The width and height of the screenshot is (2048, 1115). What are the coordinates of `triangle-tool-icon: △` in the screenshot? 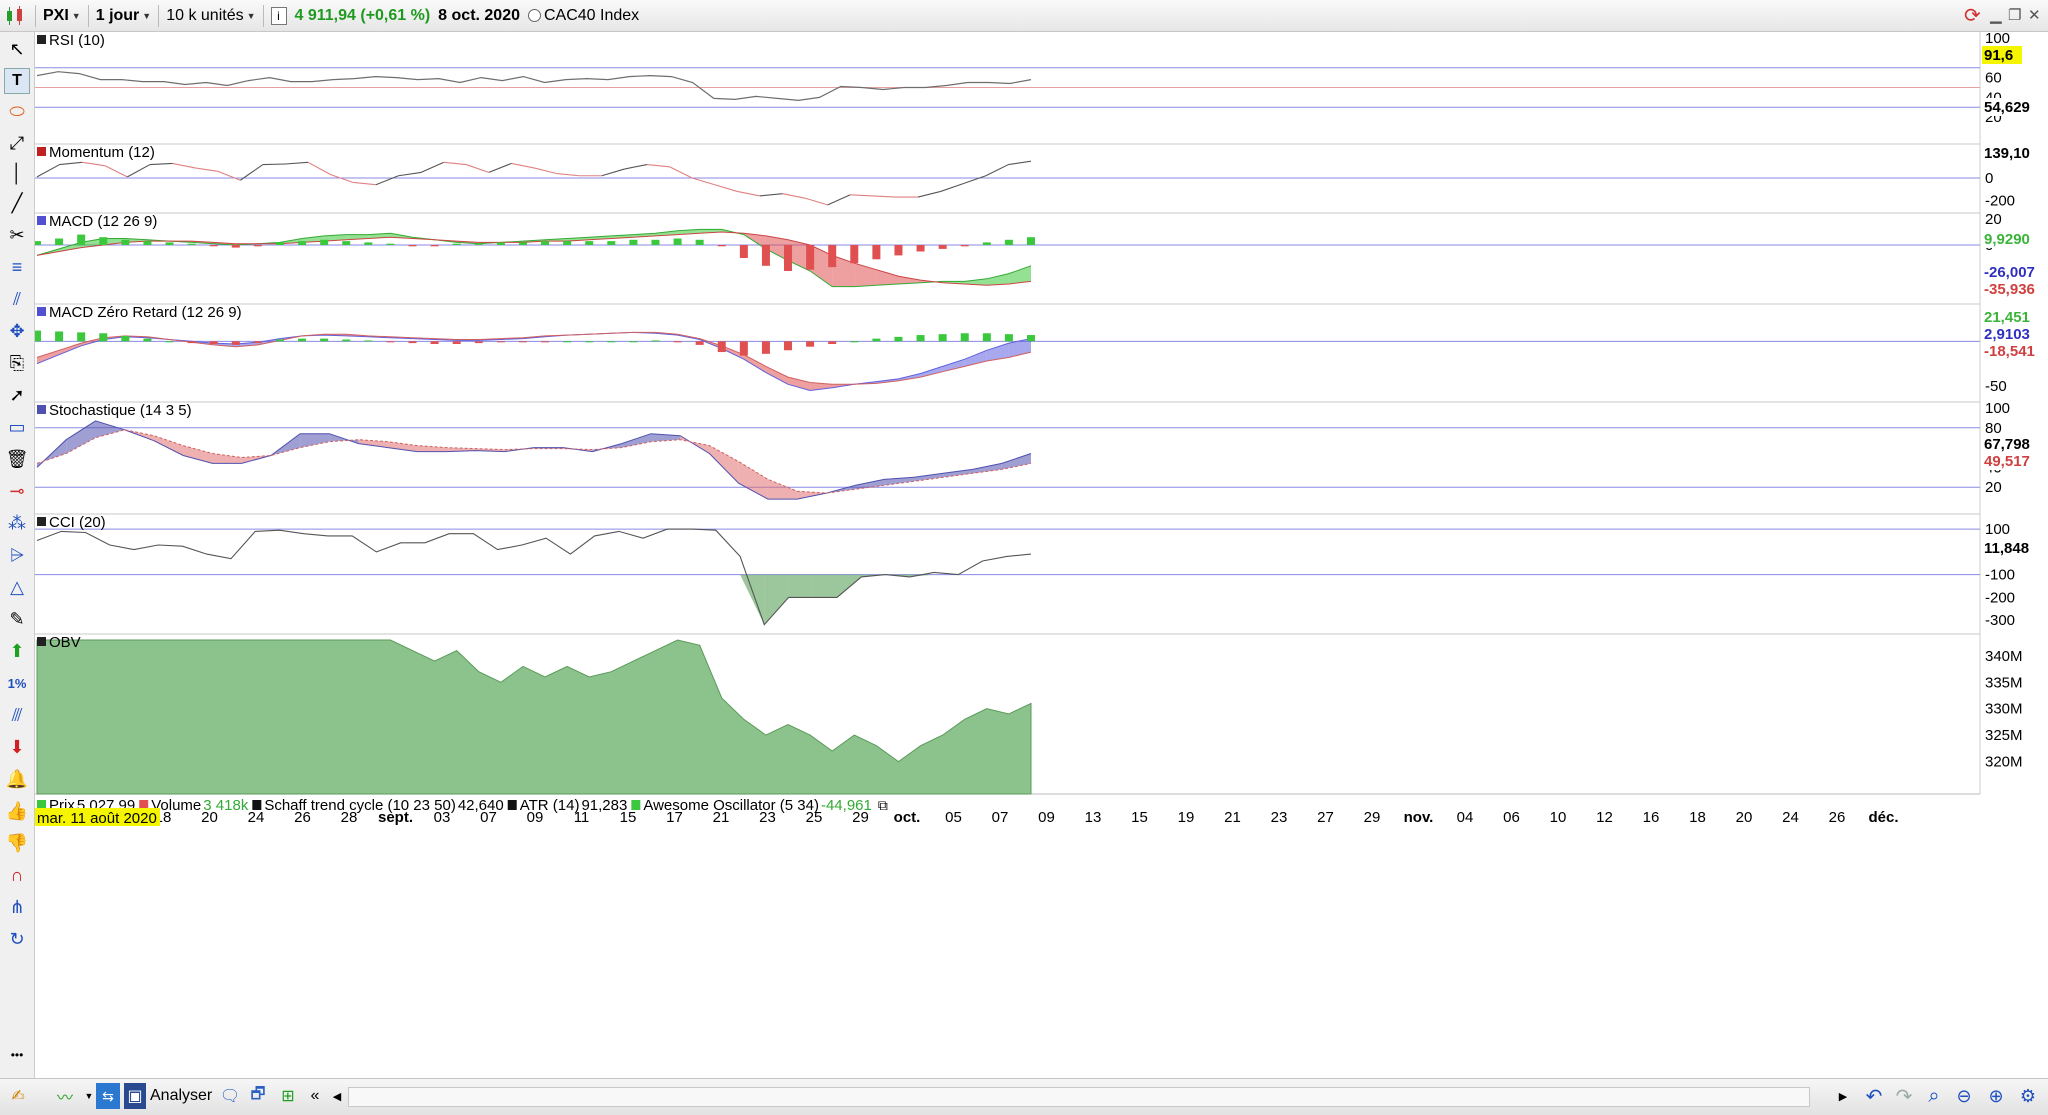 It's located at (17, 587).